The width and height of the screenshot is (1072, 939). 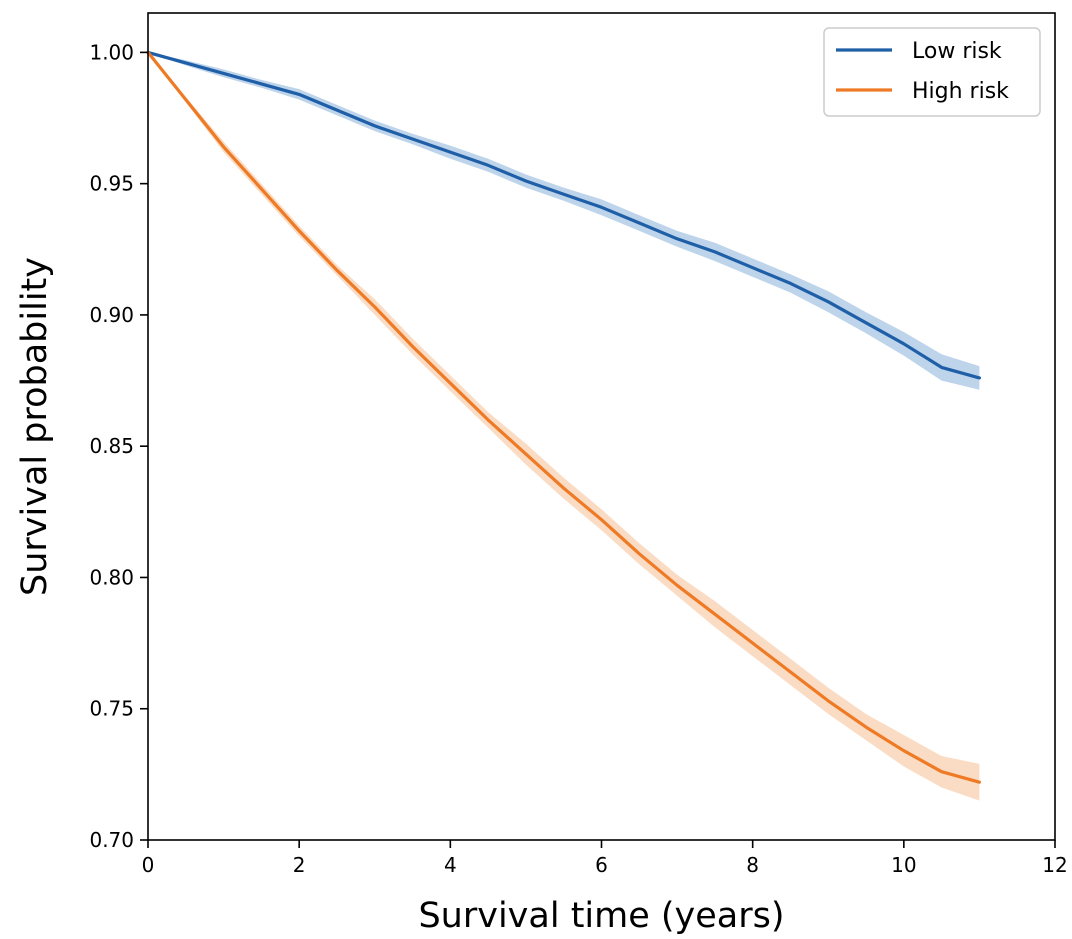 What do you see at coordinates (111, 52) in the screenshot?
I see `y-tick-label: 1.00` at bounding box center [111, 52].